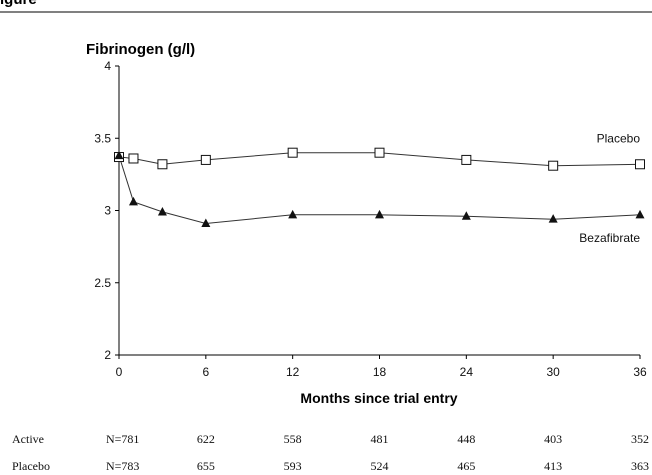 This screenshot has width=652, height=475. Describe the element at coordinates (467, 372) in the screenshot. I see `x-tick-label-4: 24` at that location.